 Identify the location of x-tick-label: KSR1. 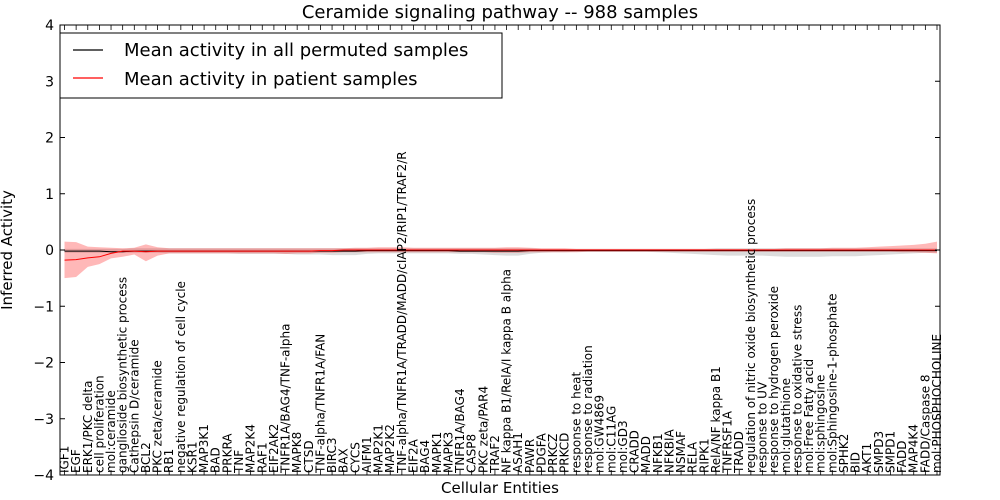
(193, 457).